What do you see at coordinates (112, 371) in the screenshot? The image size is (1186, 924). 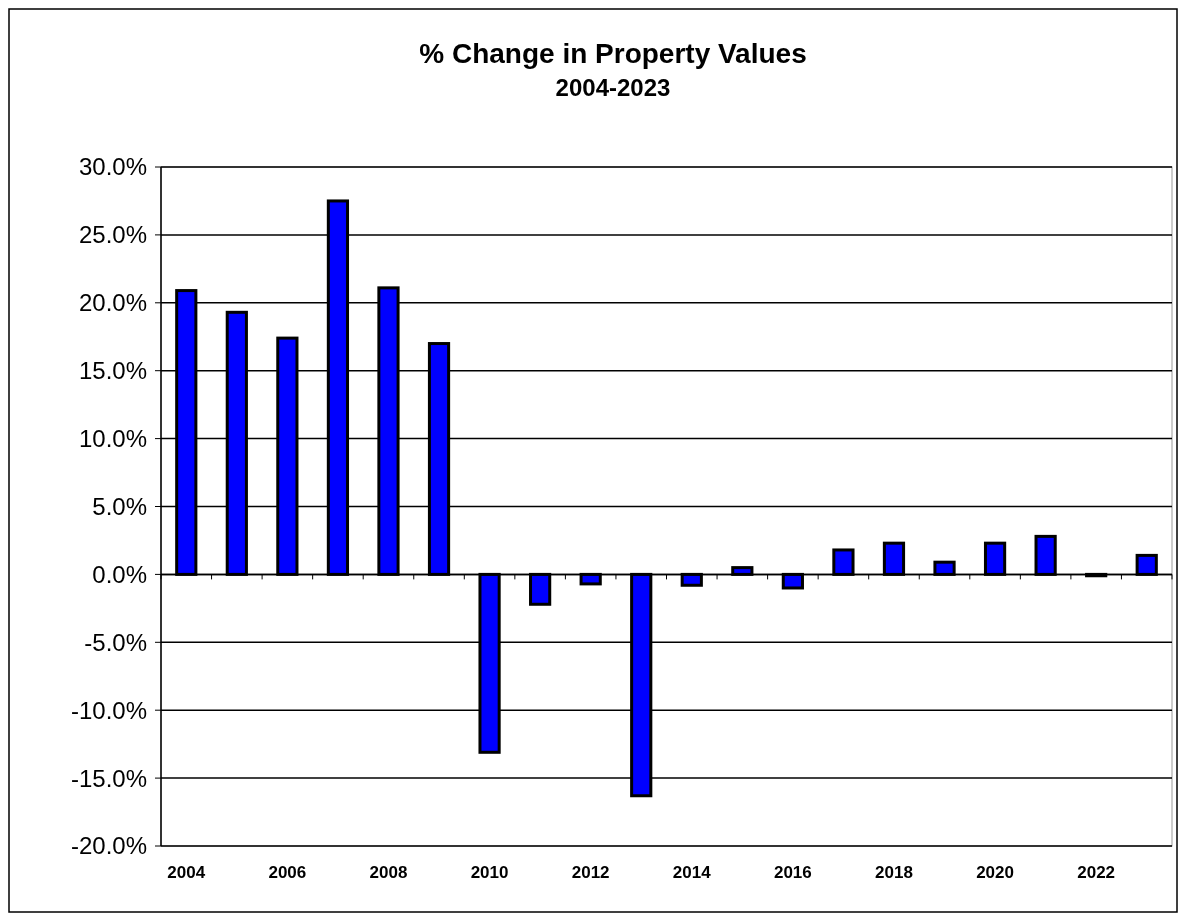 I see `y-tick-label: 15.0%` at bounding box center [112, 371].